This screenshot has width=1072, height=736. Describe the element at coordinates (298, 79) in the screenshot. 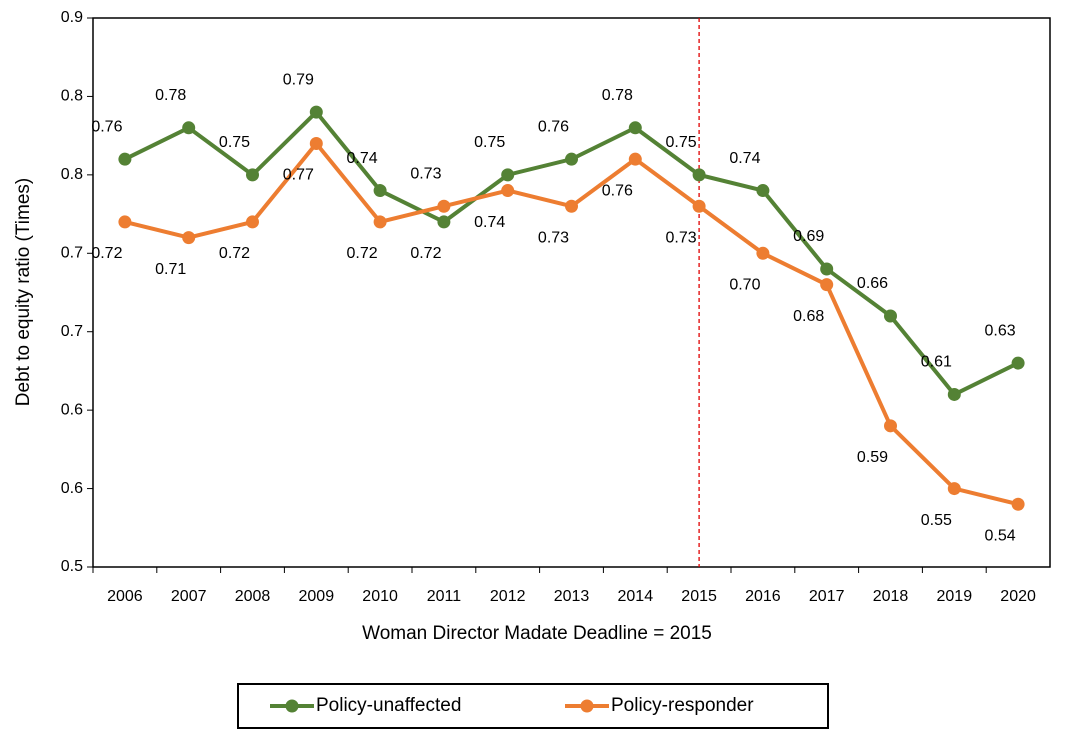

I see `data-label: 0.79` at that location.